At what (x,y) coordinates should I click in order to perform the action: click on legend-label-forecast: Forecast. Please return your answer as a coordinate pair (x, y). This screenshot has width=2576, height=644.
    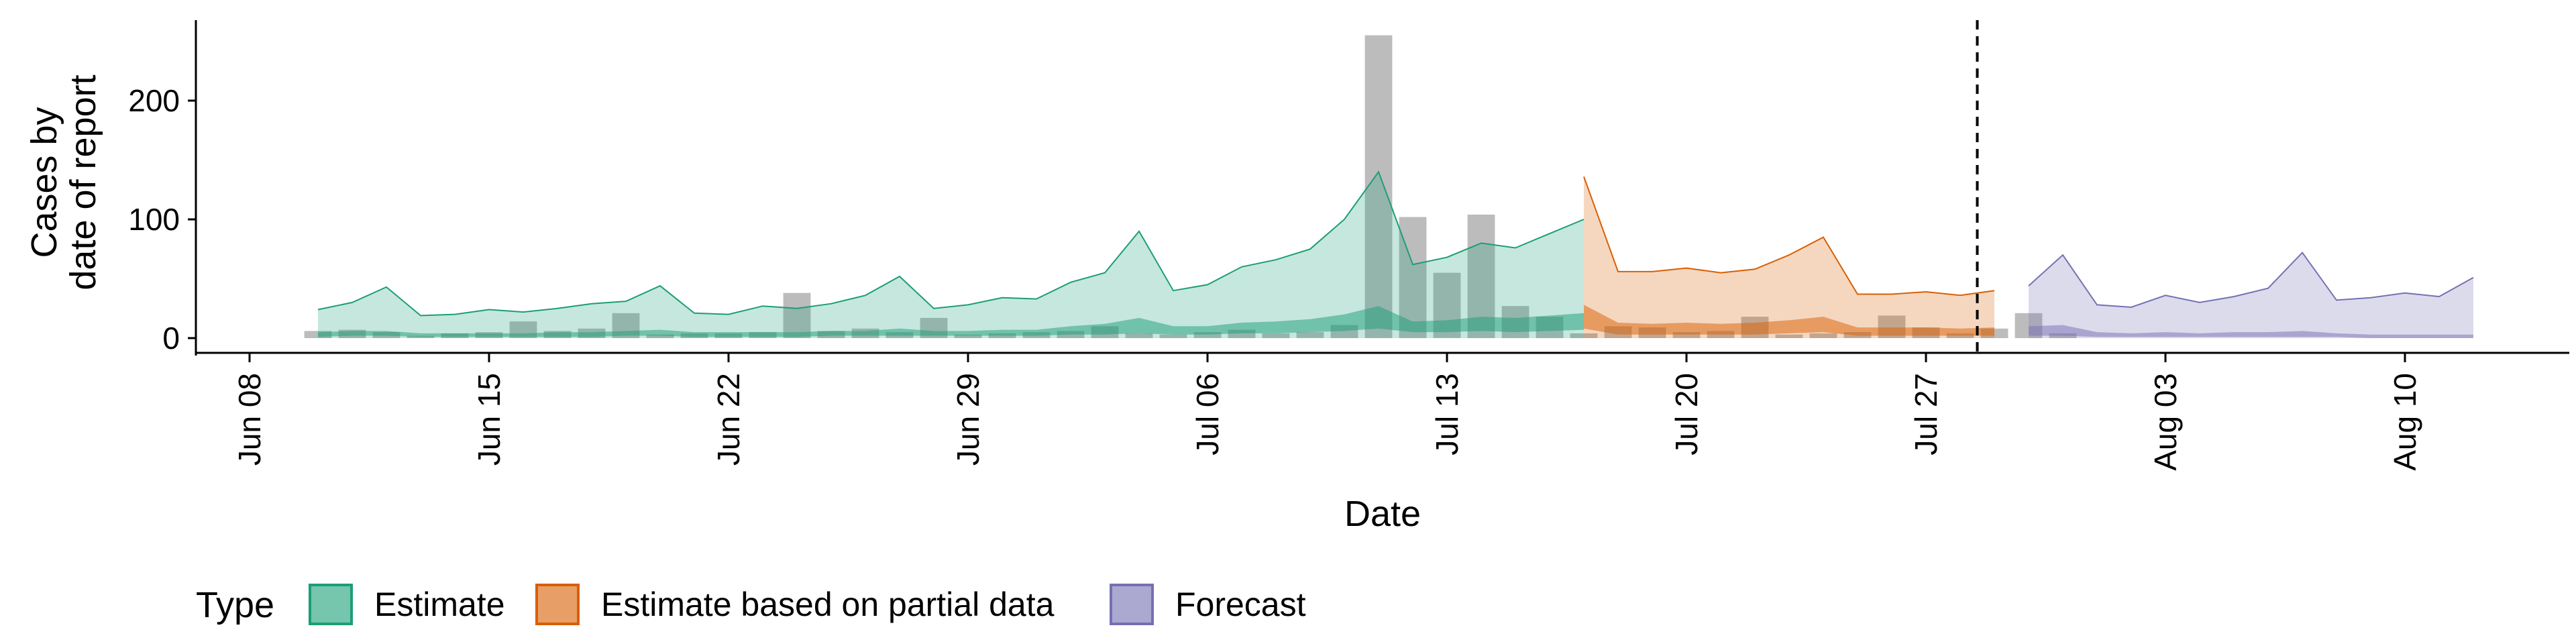
    Looking at the image, I should click on (1240, 604).